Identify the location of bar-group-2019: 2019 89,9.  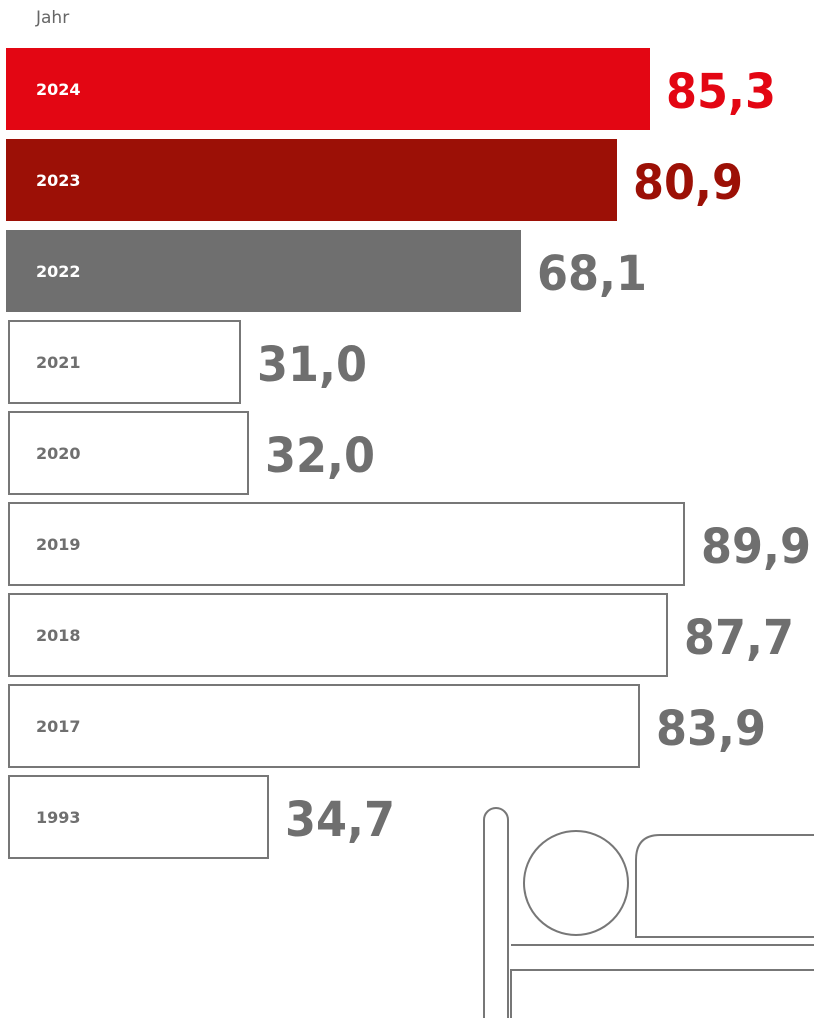
(409, 544).